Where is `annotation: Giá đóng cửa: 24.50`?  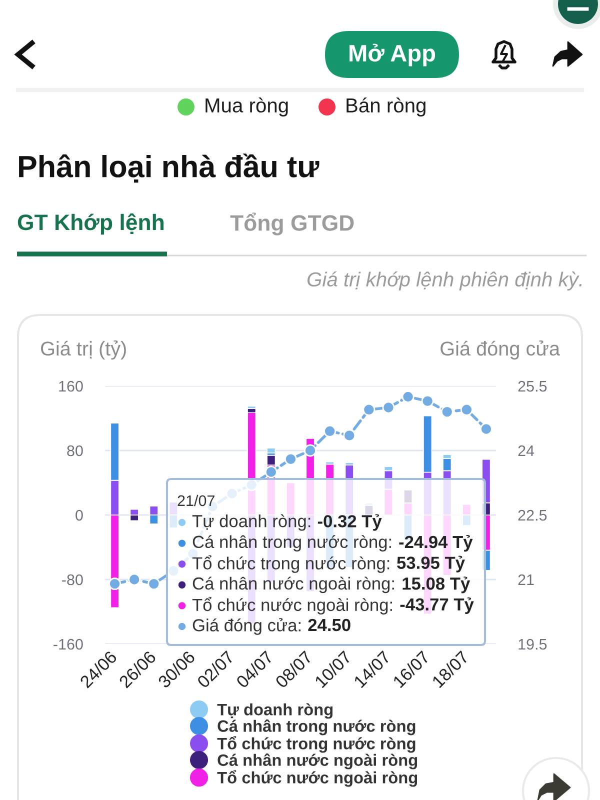
annotation: Giá đóng cửa: 24.50 is located at coordinates (271, 626).